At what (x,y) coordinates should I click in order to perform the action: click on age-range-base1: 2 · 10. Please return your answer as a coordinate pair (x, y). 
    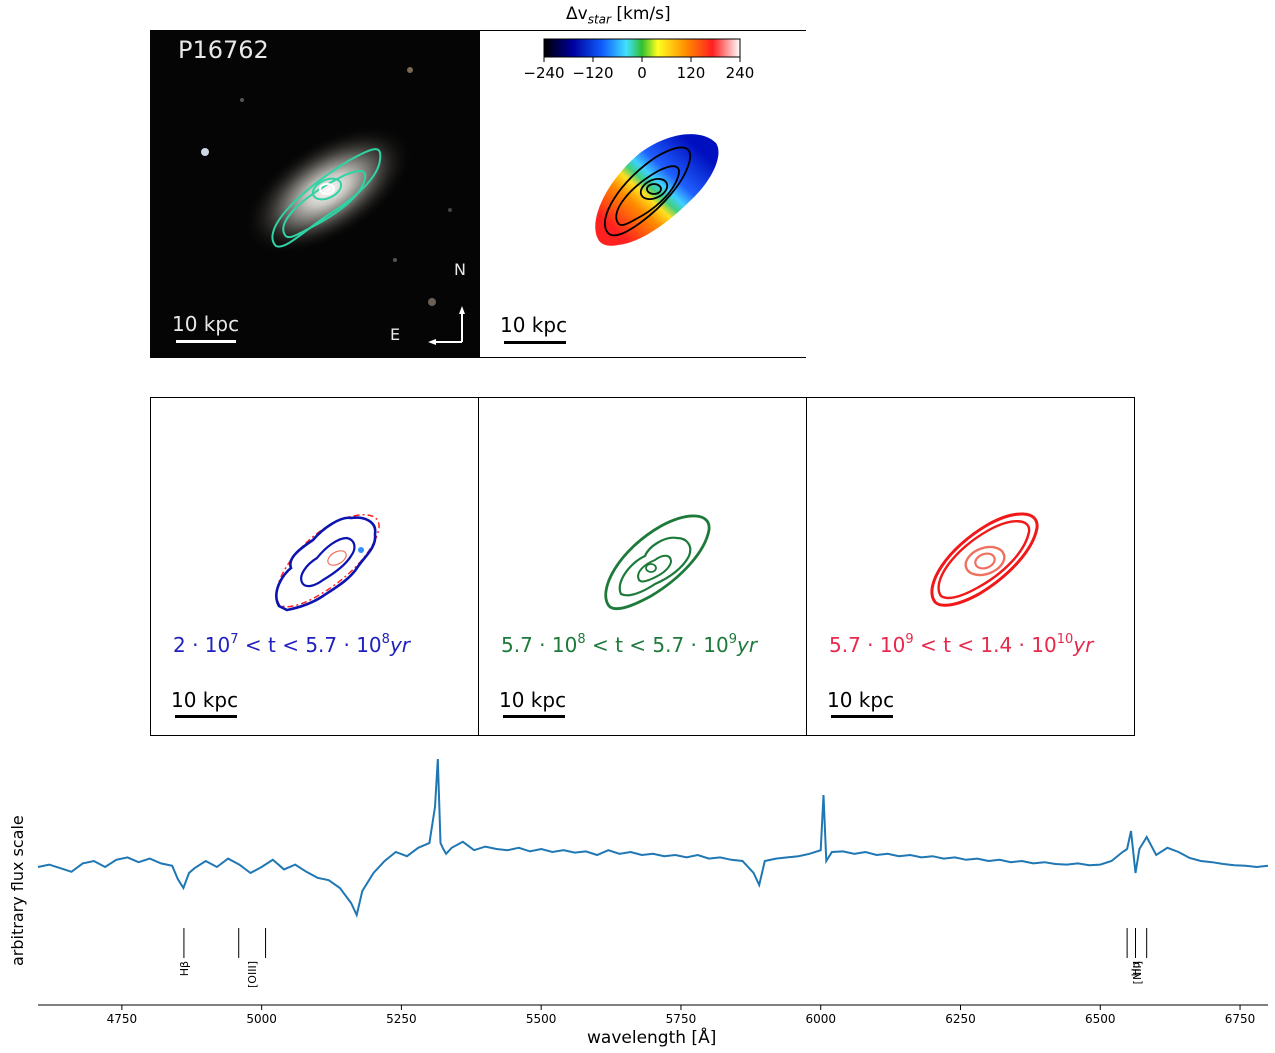
    Looking at the image, I should click on (202, 645).